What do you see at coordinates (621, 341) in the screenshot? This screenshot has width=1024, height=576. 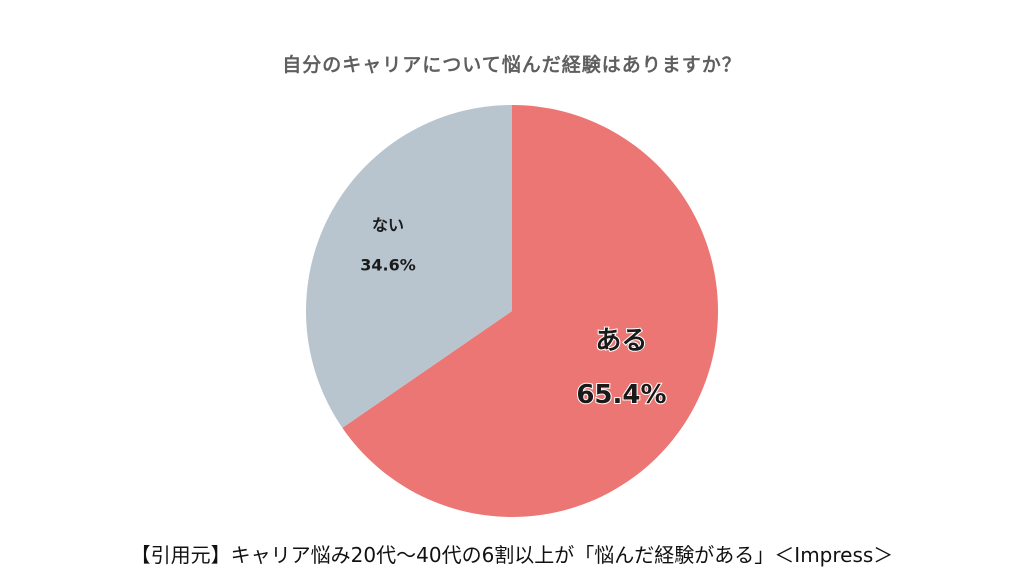 I see `slice-name-label: ある` at bounding box center [621, 341].